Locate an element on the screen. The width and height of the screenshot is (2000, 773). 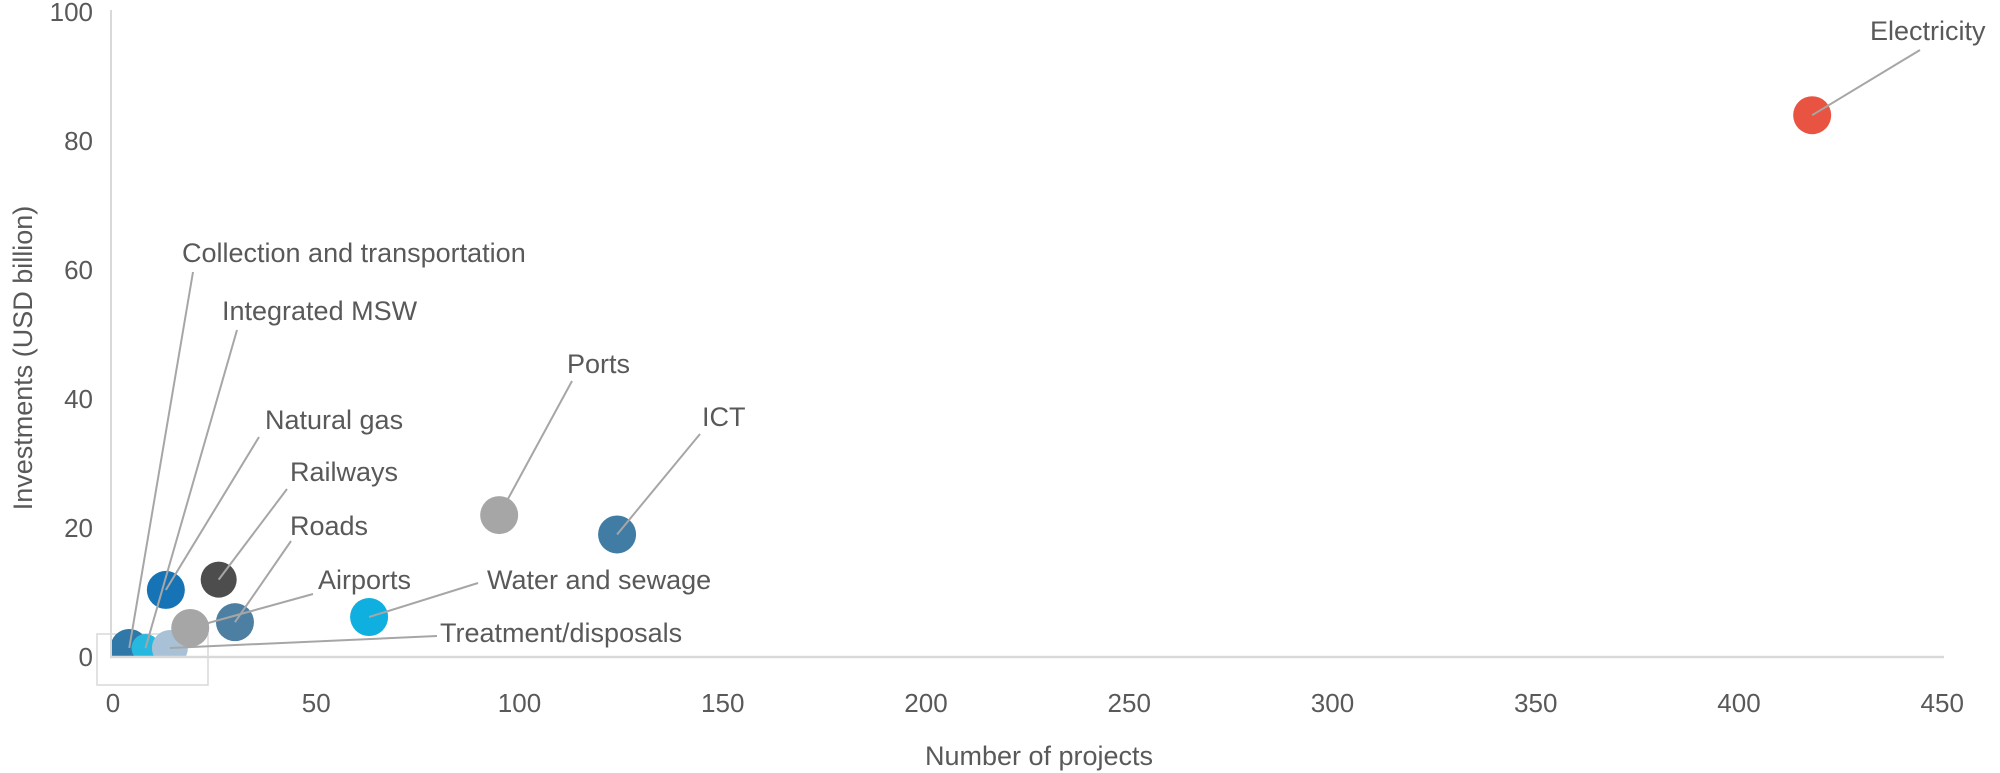
y-tick-100: 100 is located at coordinates (71, 13).